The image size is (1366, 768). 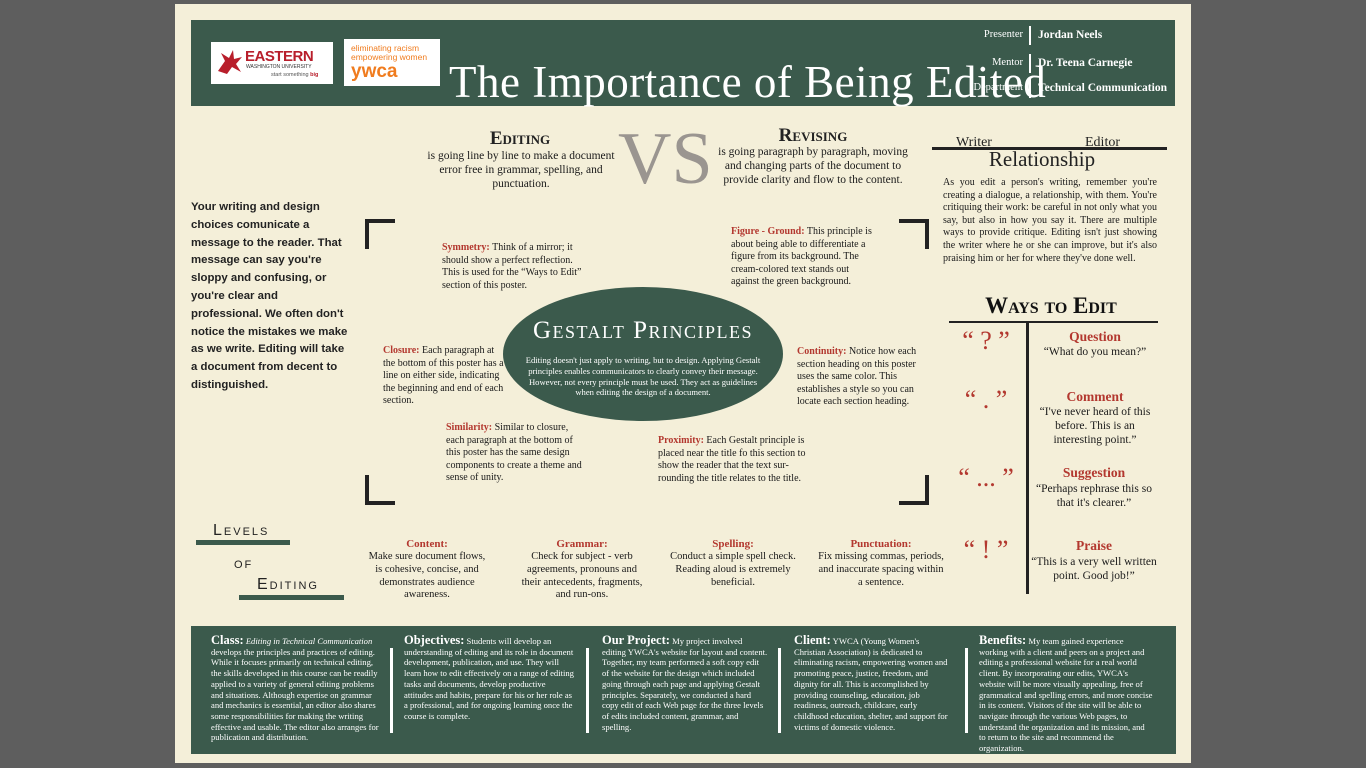 I want to click on bracket-bottom-left, so click(x=380, y=490).